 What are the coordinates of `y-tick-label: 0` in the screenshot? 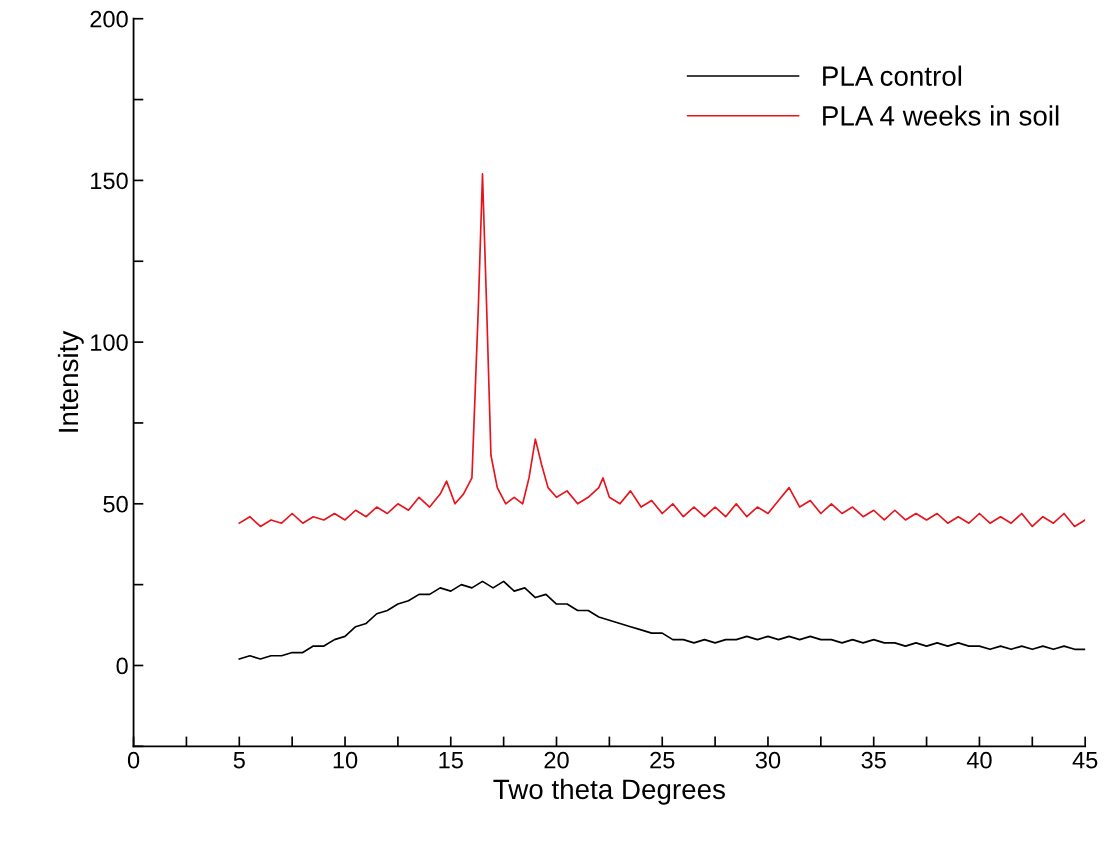 It's located at (122, 666).